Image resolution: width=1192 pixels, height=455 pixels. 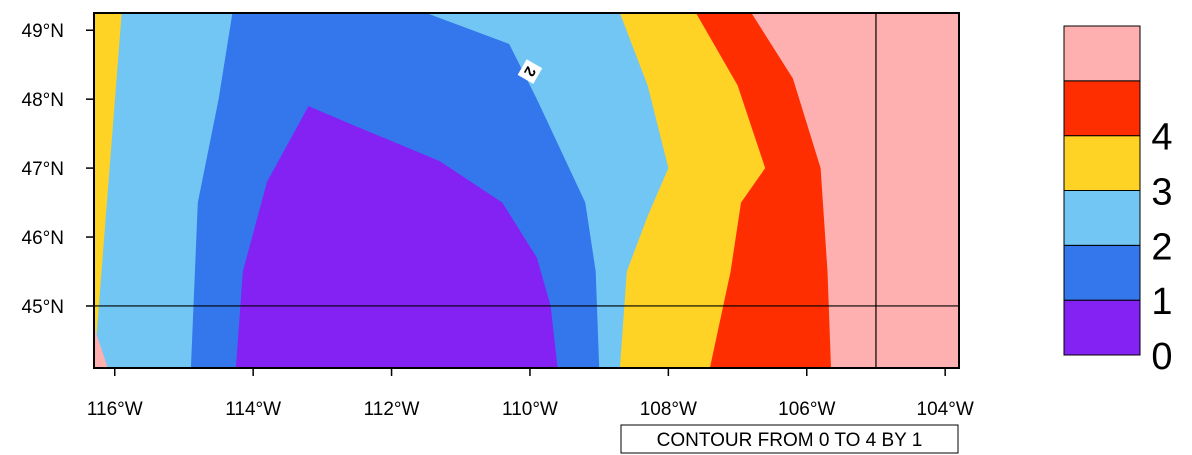 I want to click on contour-label-bg, so click(x=530, y=71).